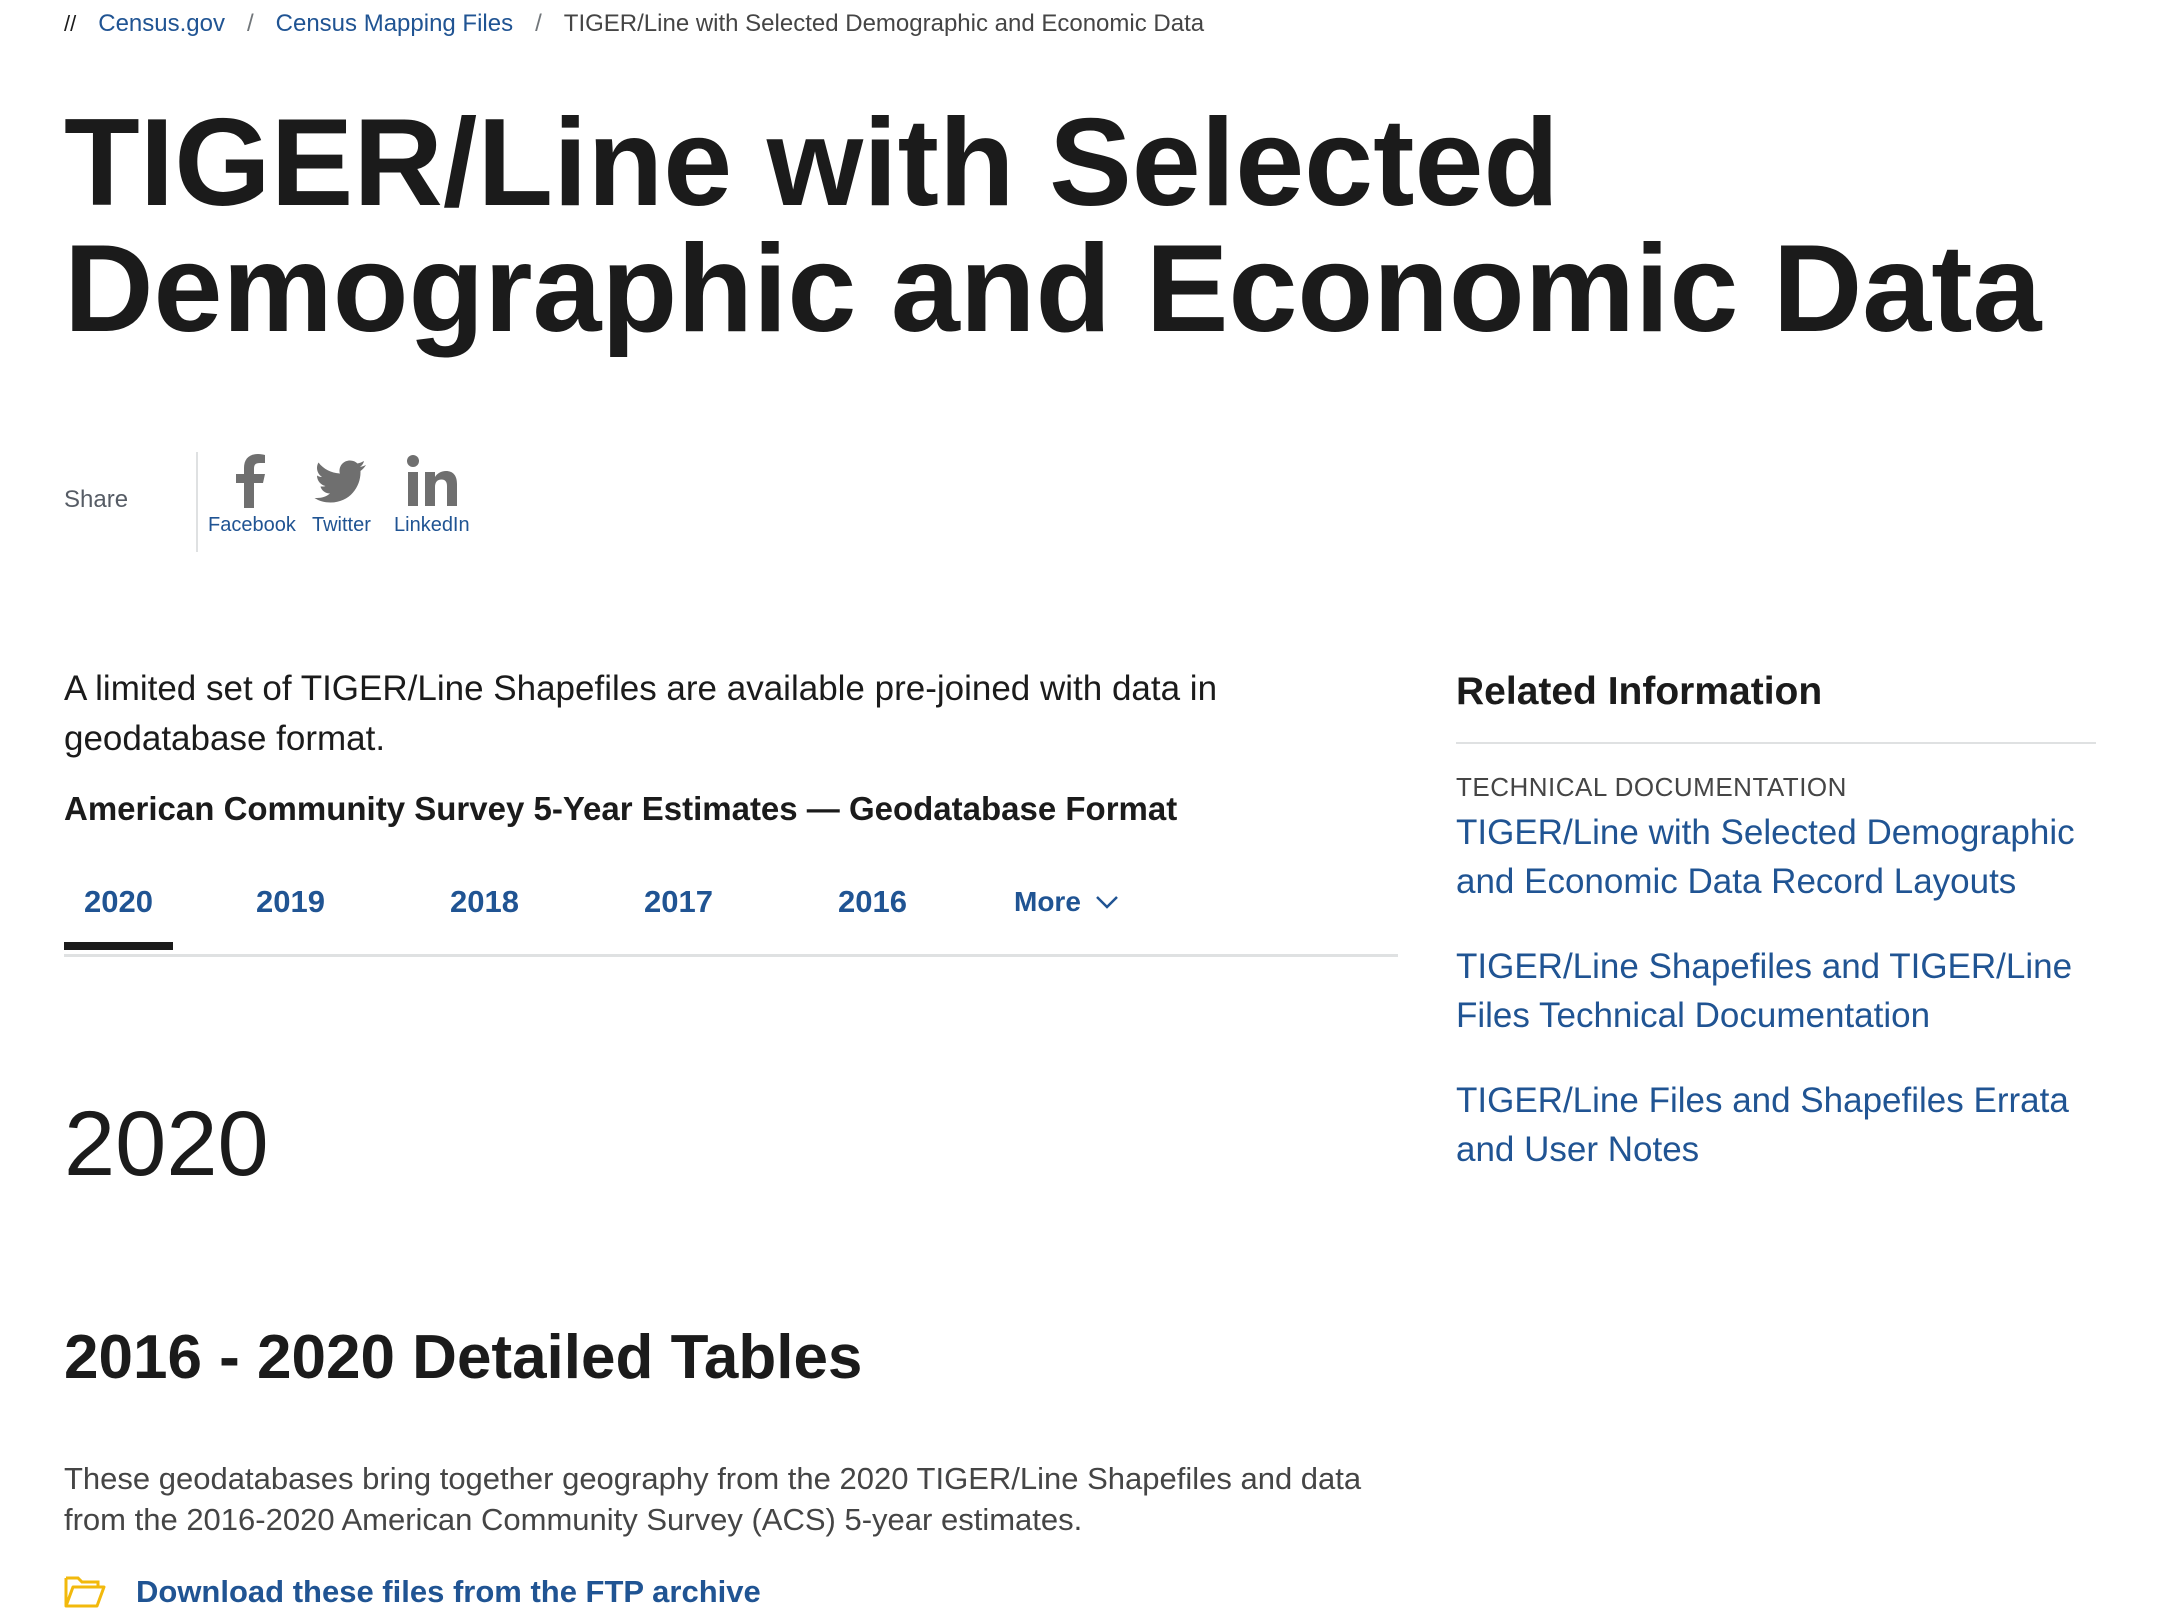 Image resolution: width=2164 pixels, height=1622 pixels. I want to click on tab-2017: 2017, so click(678, 901).